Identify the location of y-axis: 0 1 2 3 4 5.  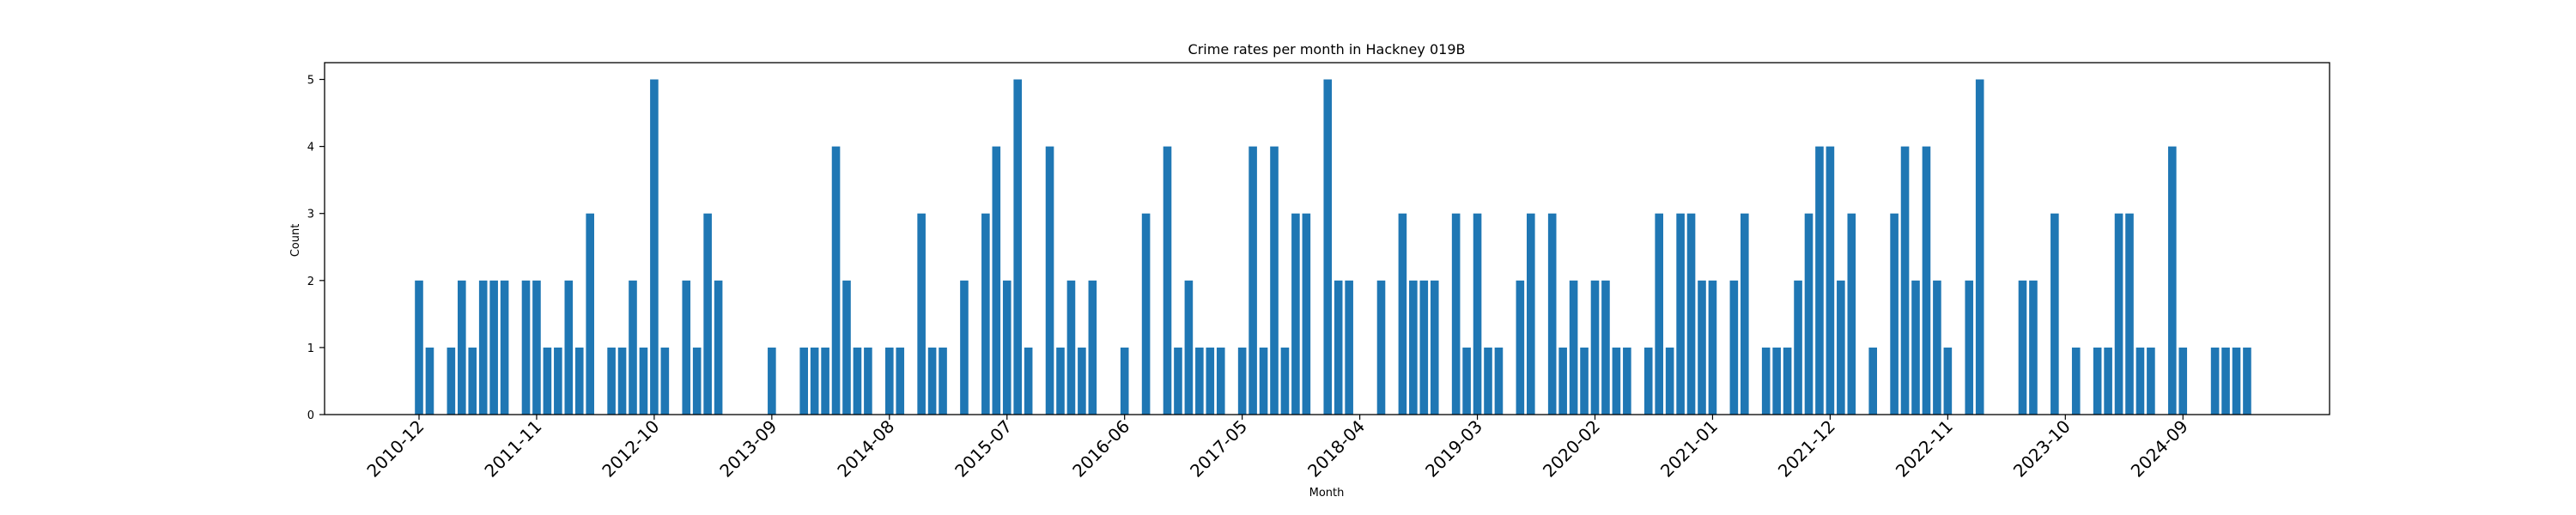
(316, 248).